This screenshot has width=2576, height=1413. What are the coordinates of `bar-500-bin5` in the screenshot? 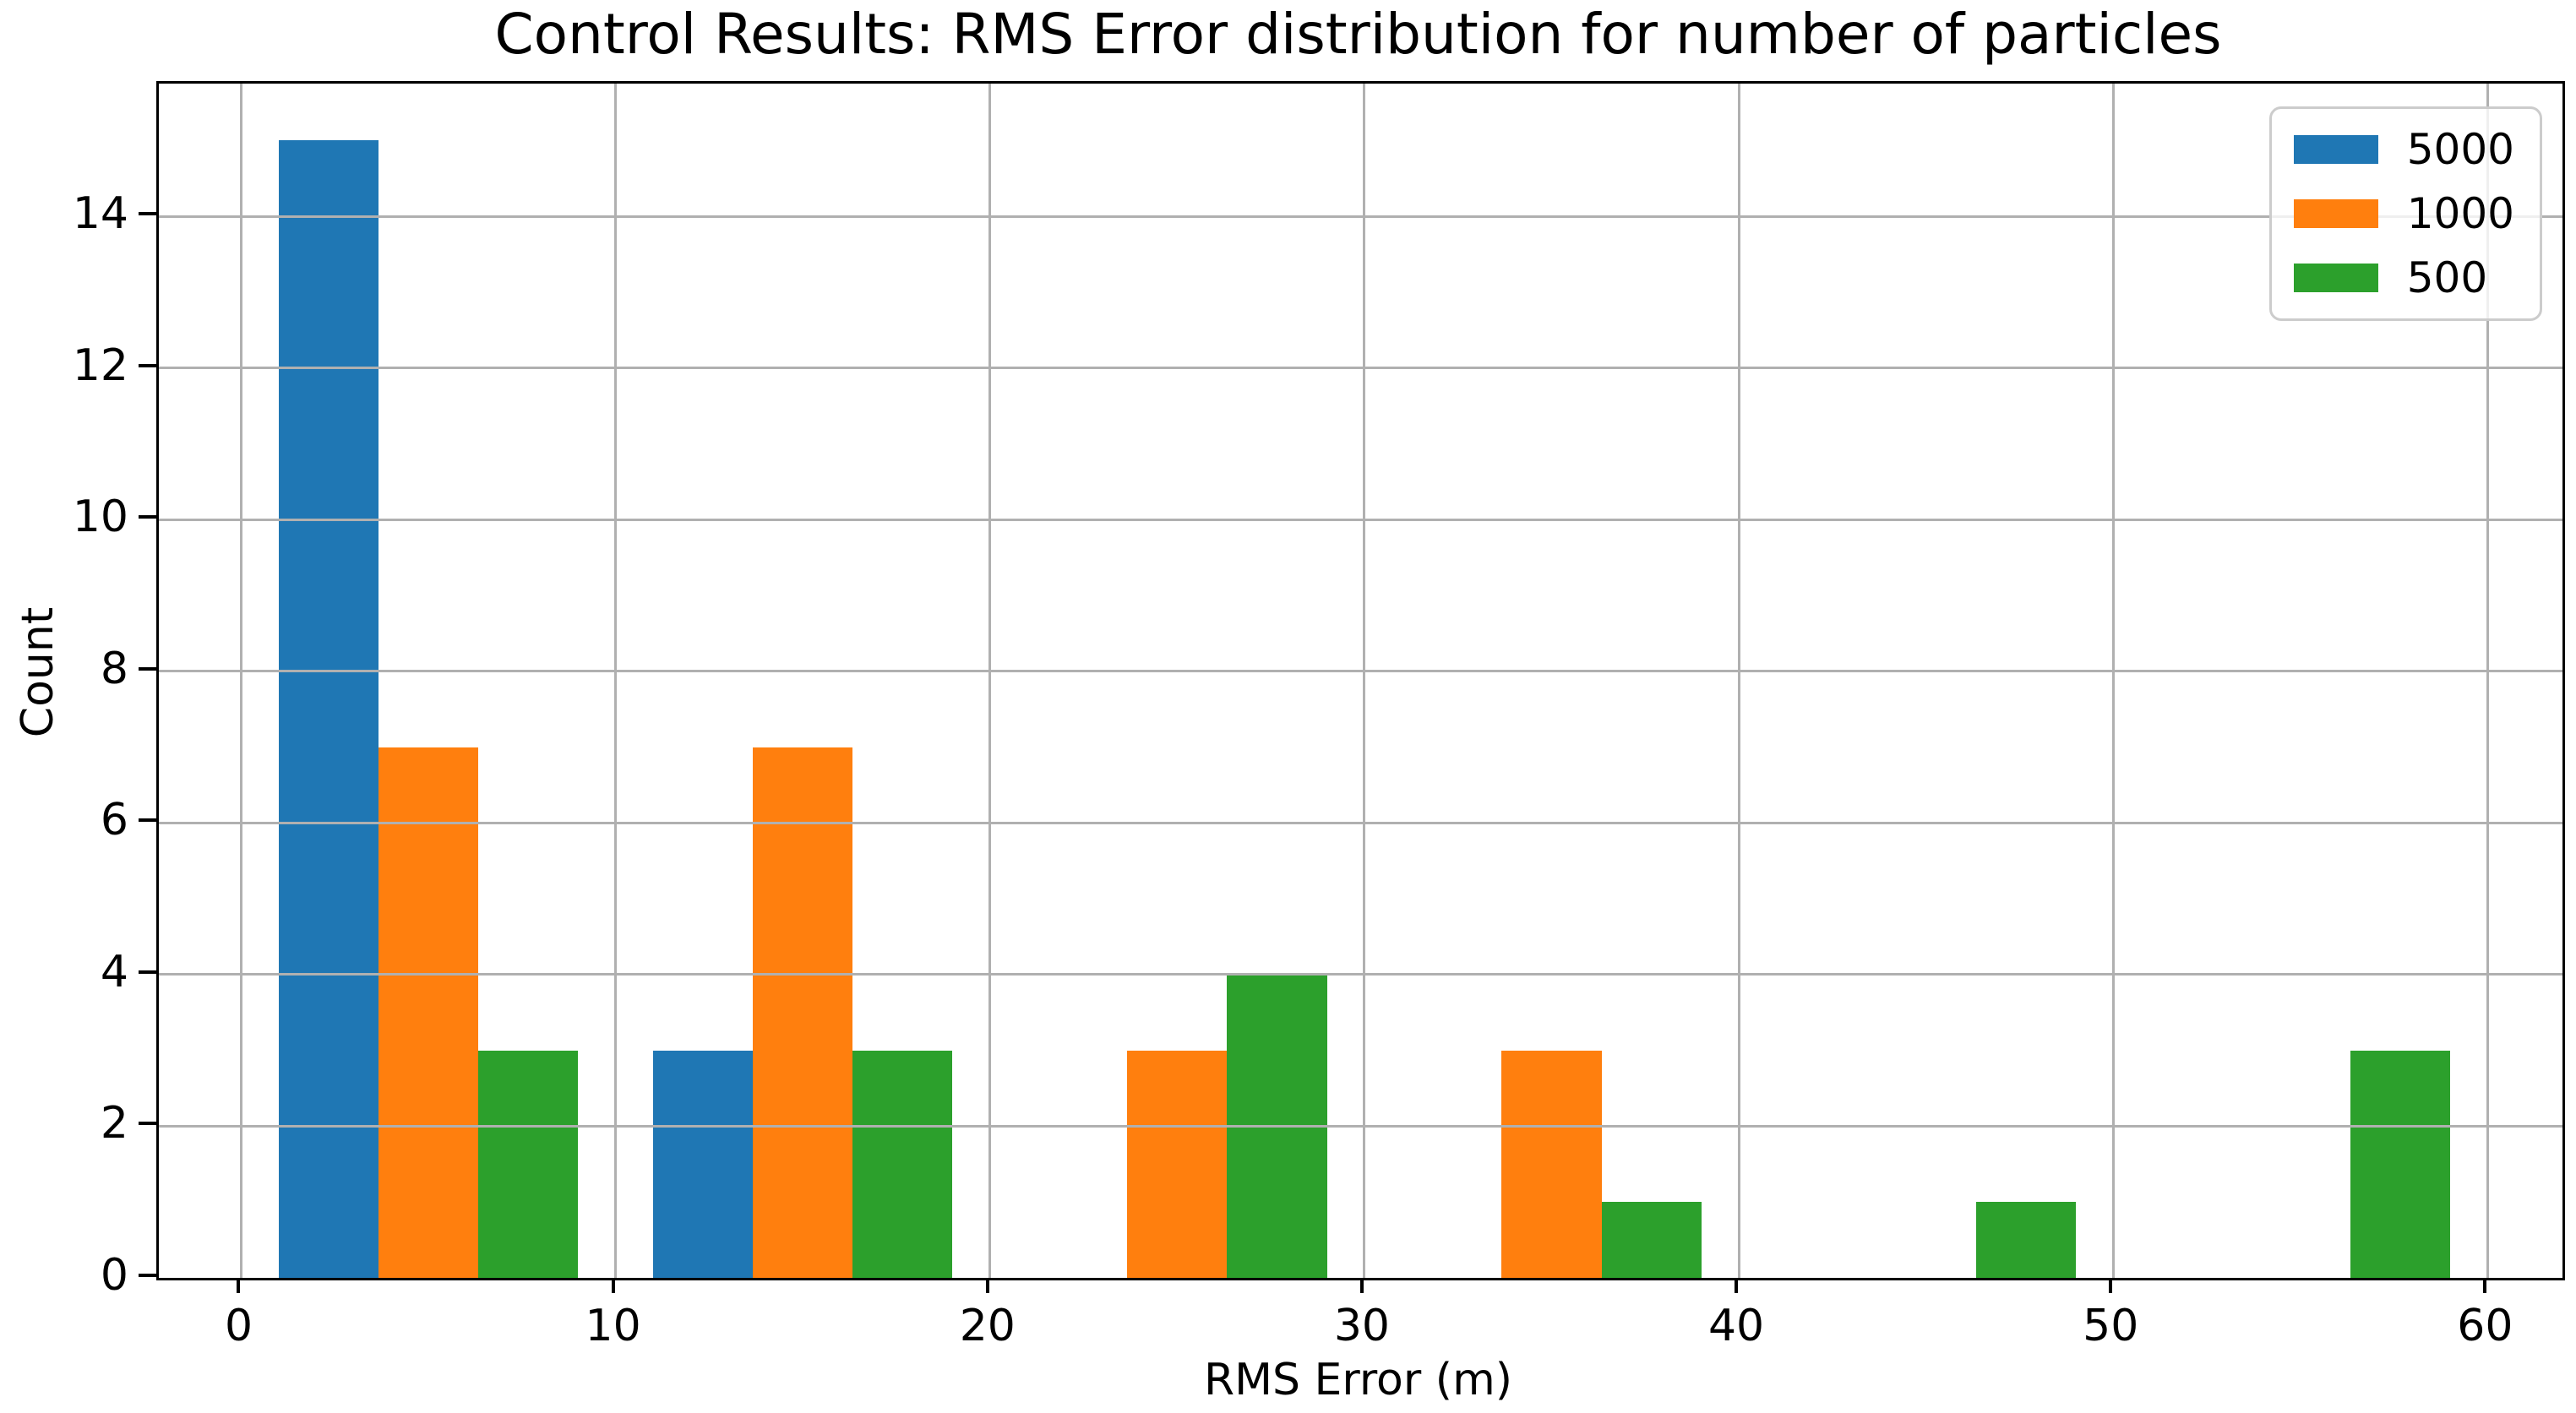 It's located at (2400, 1164).